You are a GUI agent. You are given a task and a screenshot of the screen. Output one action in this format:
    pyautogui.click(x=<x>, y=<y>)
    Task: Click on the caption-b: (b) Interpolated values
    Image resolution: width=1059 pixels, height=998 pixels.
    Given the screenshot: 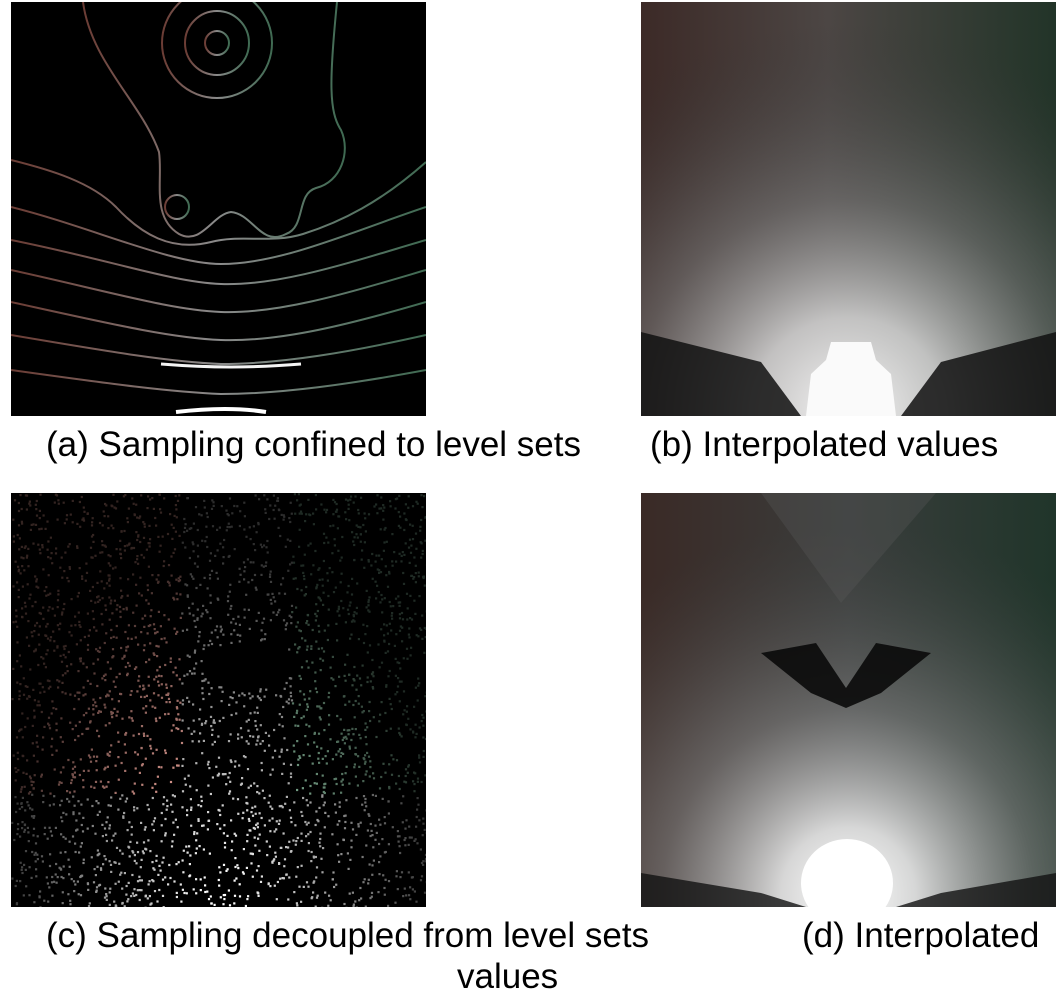 What is the action you would take?
    pyautogui.click(x=824, y=444)
    